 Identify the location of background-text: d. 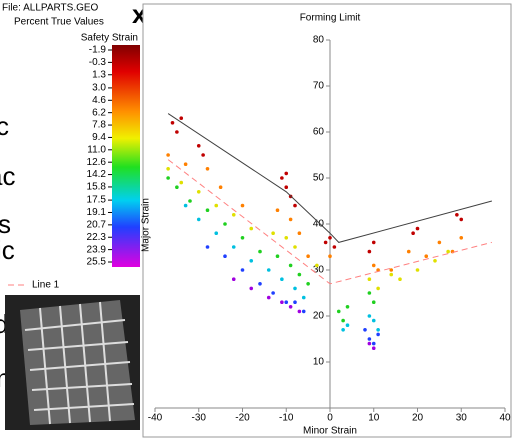
(4, 324).